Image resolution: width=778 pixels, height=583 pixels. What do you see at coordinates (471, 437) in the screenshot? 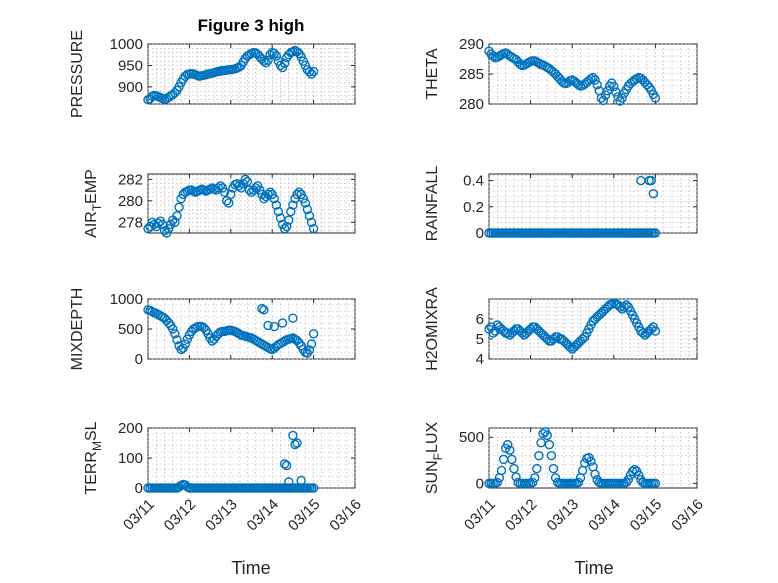
I see `y-tick-label: 500` at bounding box center [471, 437].